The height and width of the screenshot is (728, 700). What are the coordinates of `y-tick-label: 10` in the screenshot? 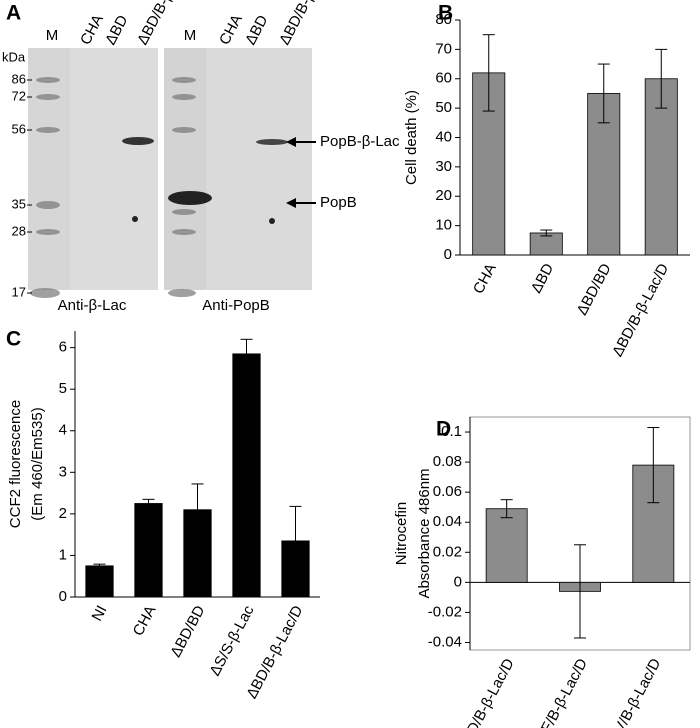 It's located at (443, 225).